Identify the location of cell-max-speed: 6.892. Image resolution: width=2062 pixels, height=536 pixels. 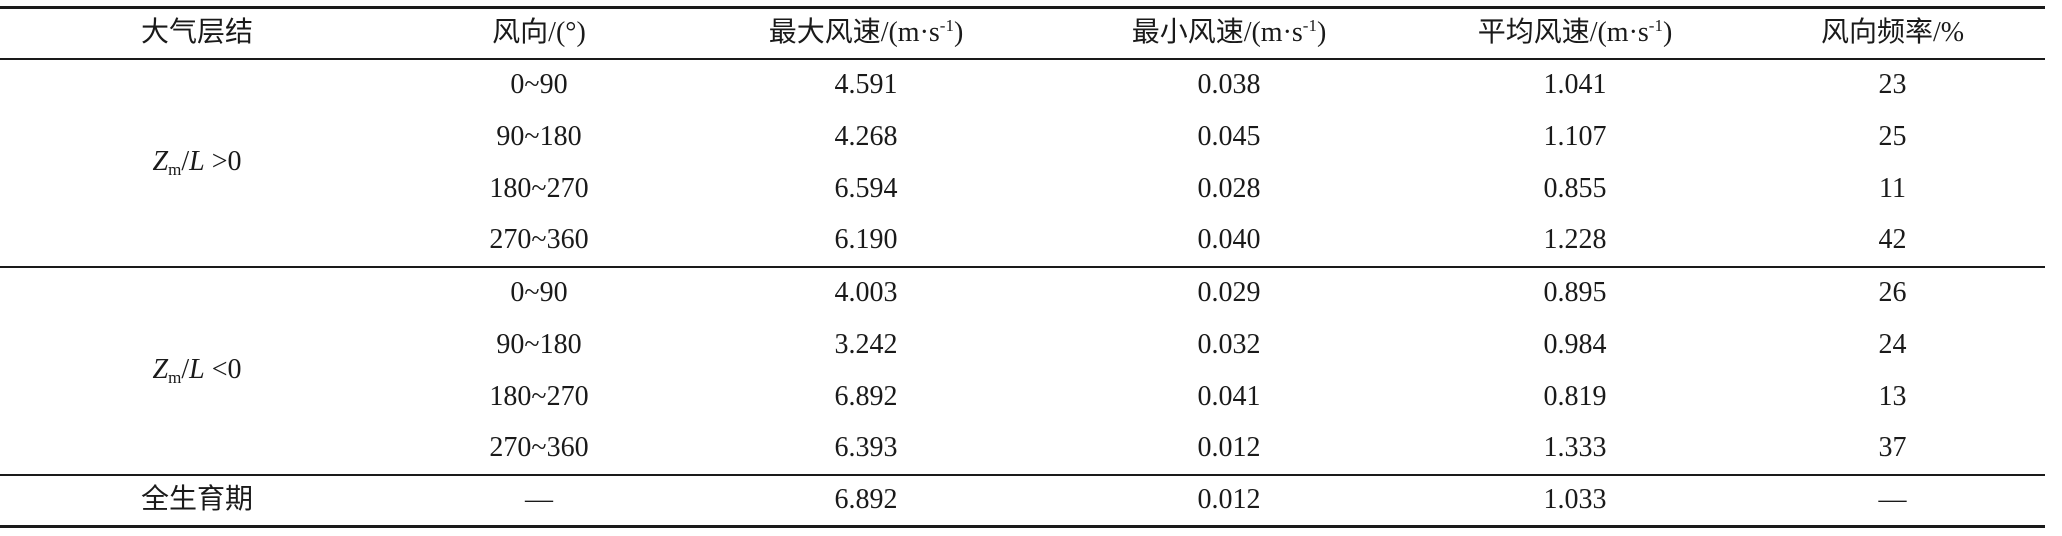
(866, 396).